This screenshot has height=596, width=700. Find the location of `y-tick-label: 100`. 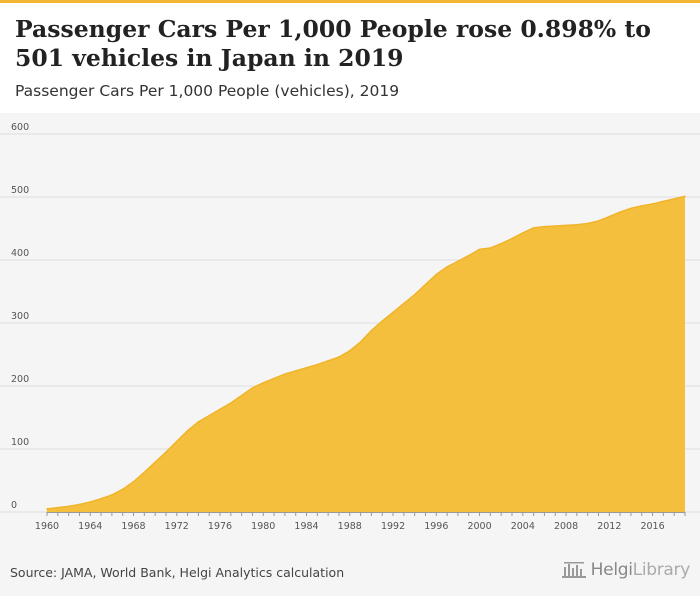

y-tick-label: 100 is located at coordinates (20, 442).